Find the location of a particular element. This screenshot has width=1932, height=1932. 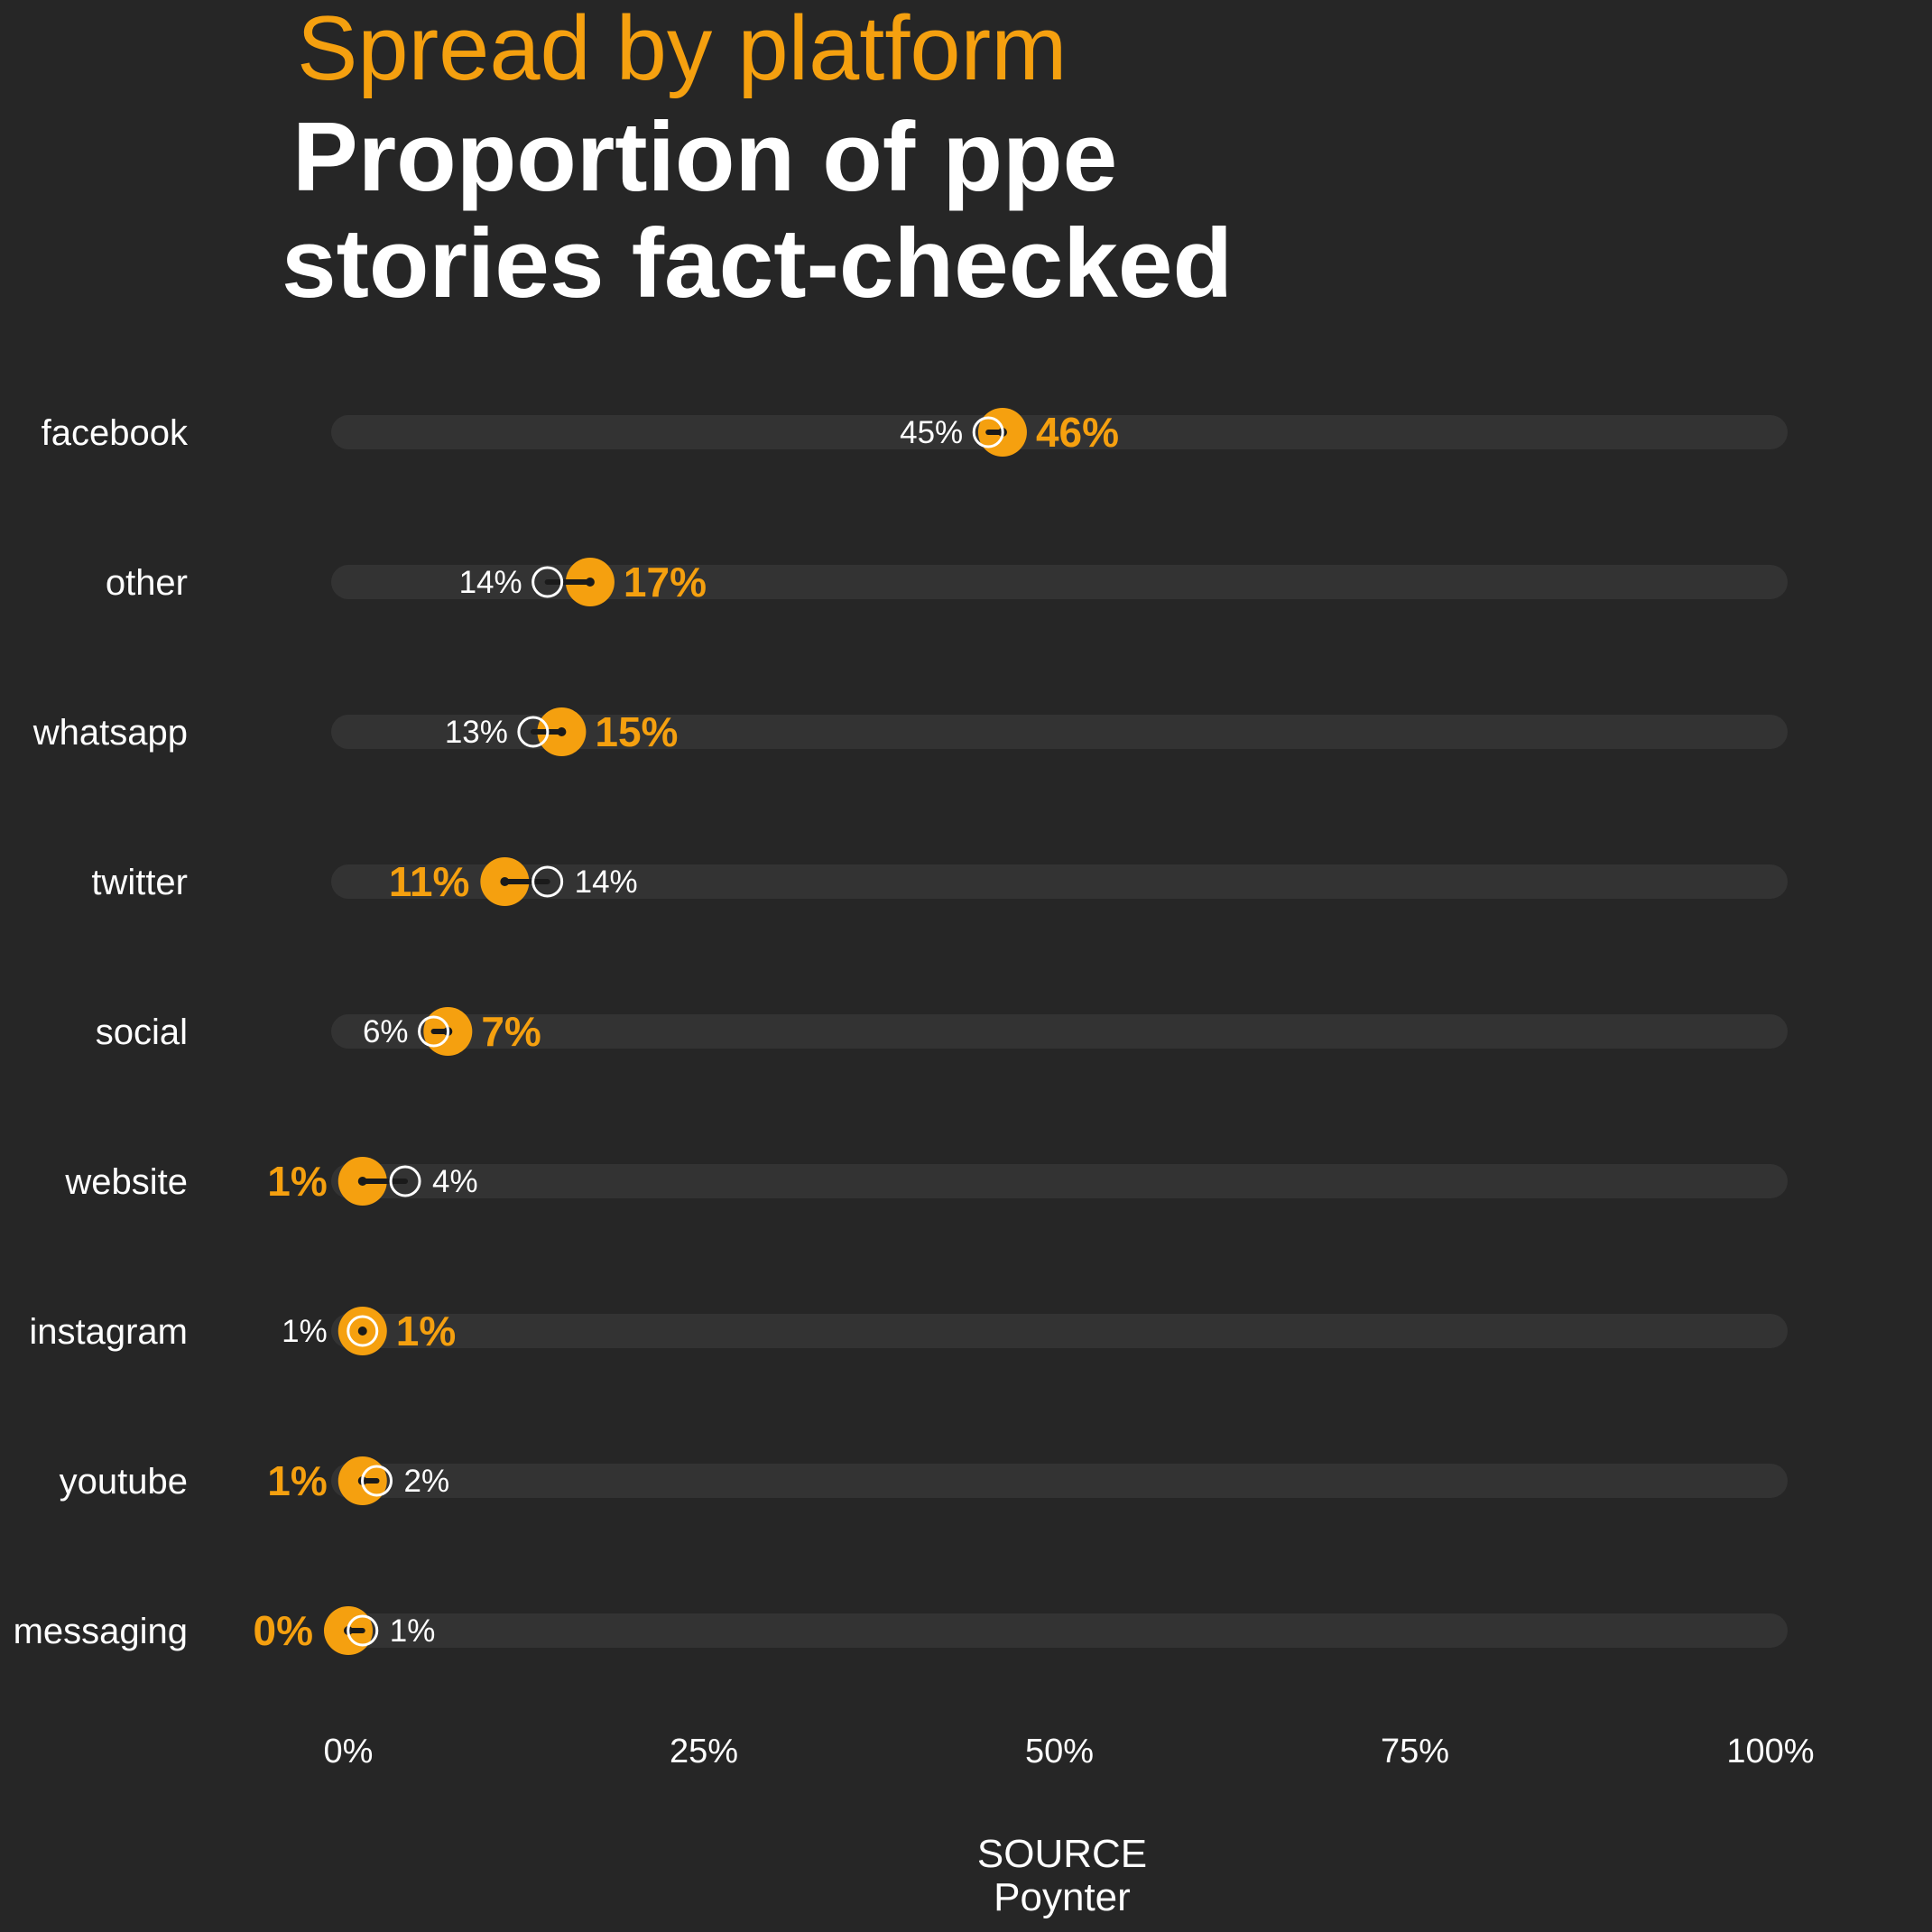

chart-subtitle: Spread by platform is located at coordinates (682, 49).